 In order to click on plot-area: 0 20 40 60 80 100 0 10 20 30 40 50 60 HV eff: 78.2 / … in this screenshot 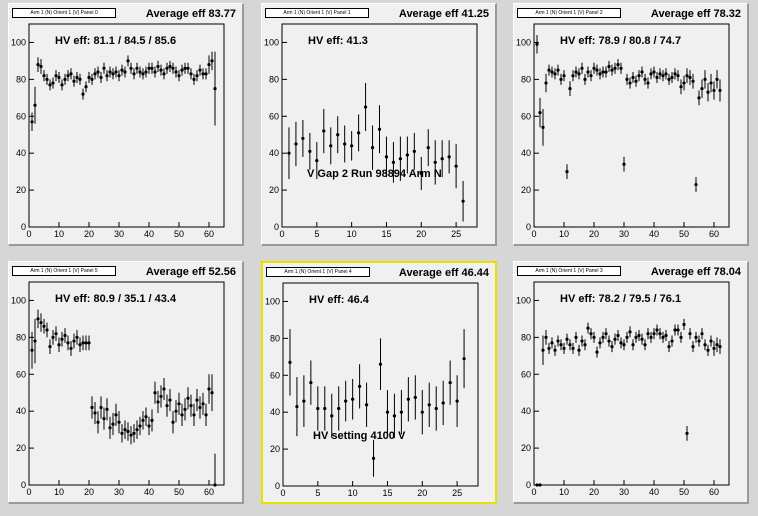, I will do `click(631, 383)`.